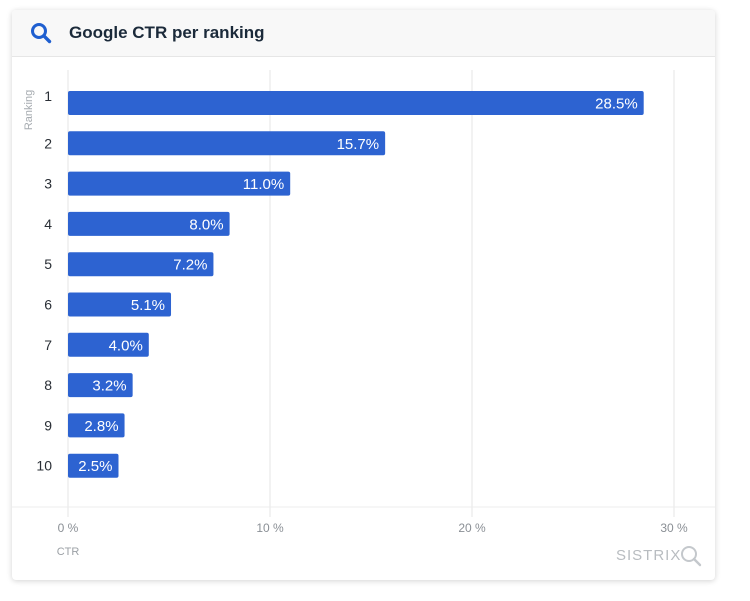  Describe the element at coordinates (48, 184) in the screenshot. I see `y-tick-label: 3` at that location.